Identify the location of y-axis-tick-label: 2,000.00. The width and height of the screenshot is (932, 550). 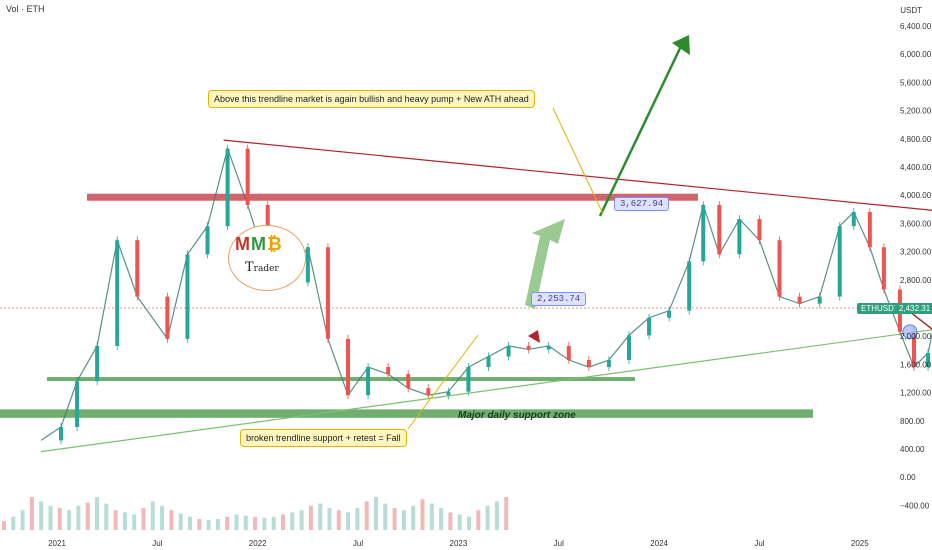
(916, 336).